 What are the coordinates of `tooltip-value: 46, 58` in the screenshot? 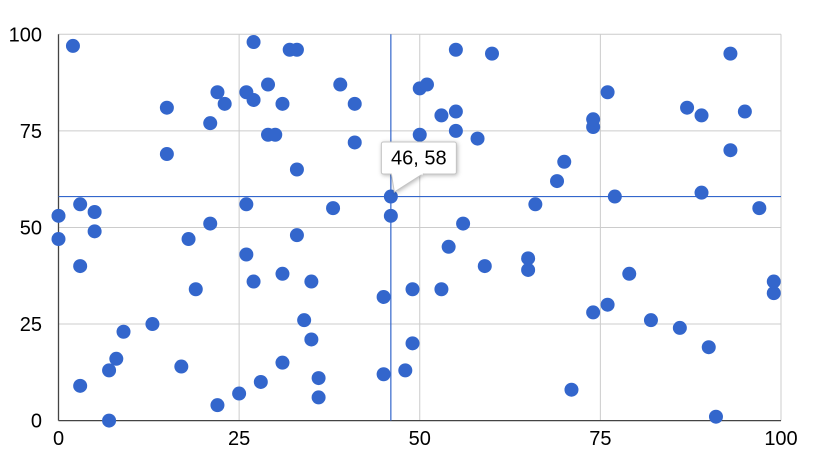 It's located at (419, 159).